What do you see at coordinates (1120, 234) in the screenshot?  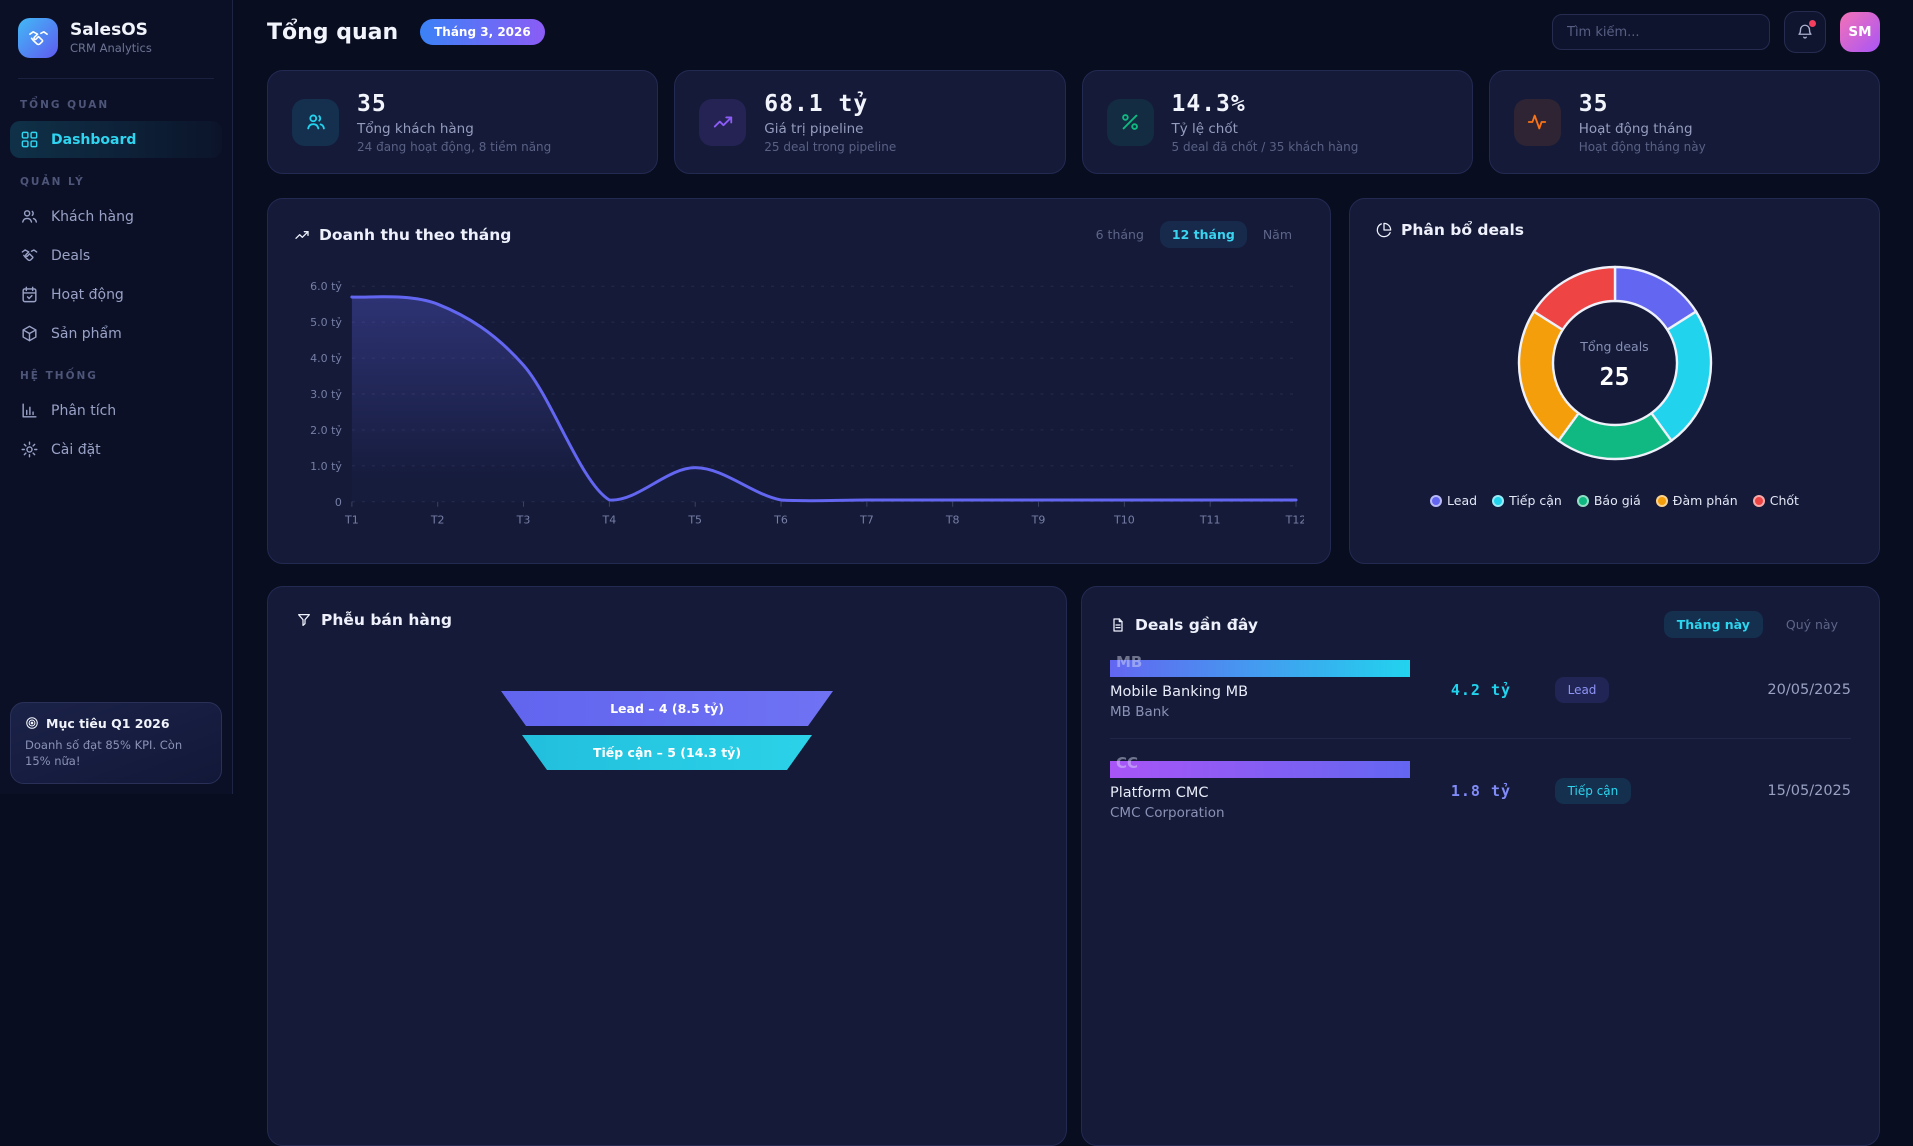 I see `range-pill-6-tháng: 6 tháng` at bounding box center [1120, 234].